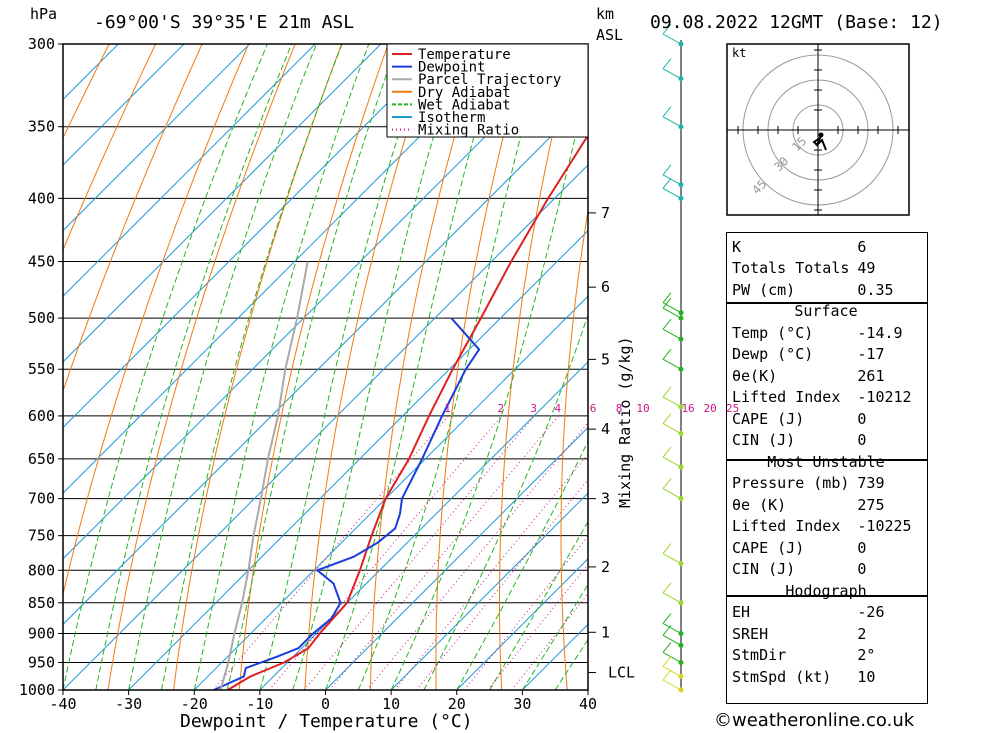  I want to click on index-label: PW (cm), so click(764, 289).